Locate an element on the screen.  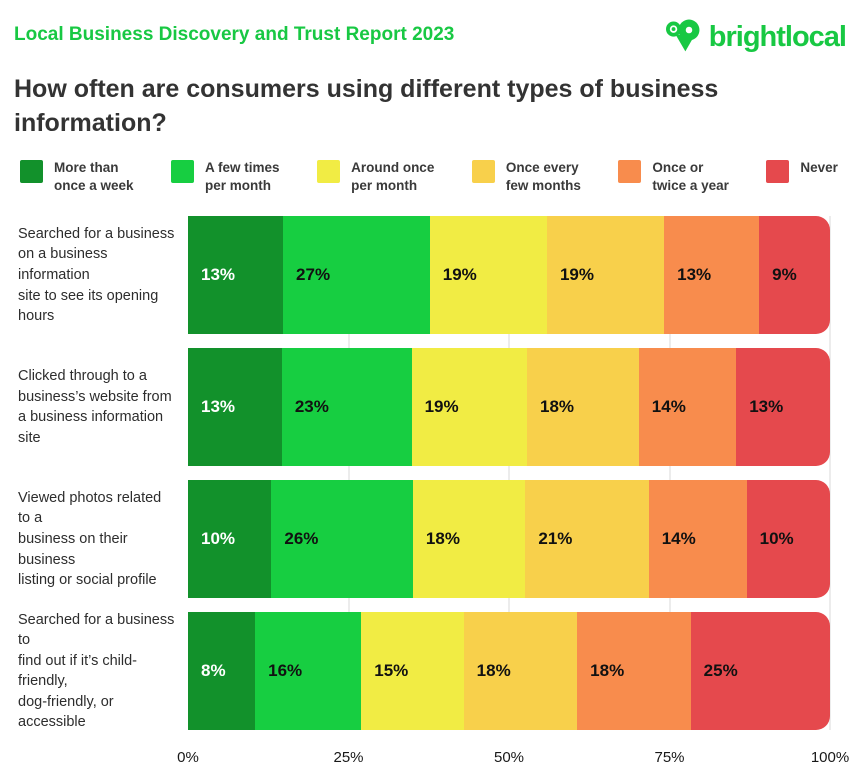
brand-logo: brightlocal is located at coordinates (755, 37).